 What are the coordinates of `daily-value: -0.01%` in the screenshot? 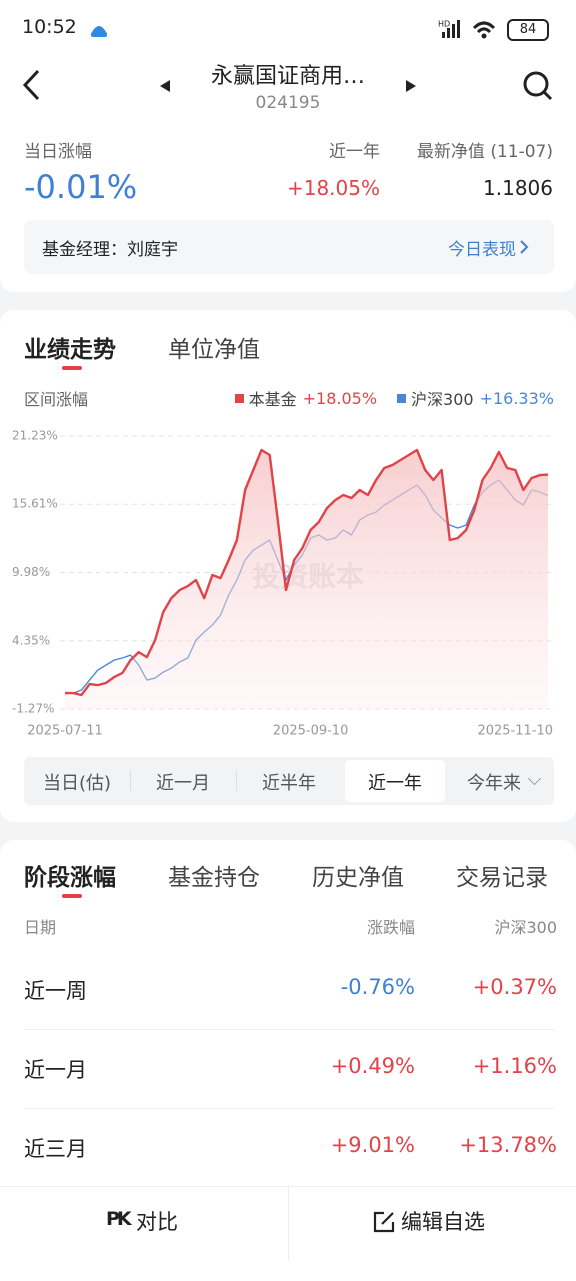 It's located at (81, 187).